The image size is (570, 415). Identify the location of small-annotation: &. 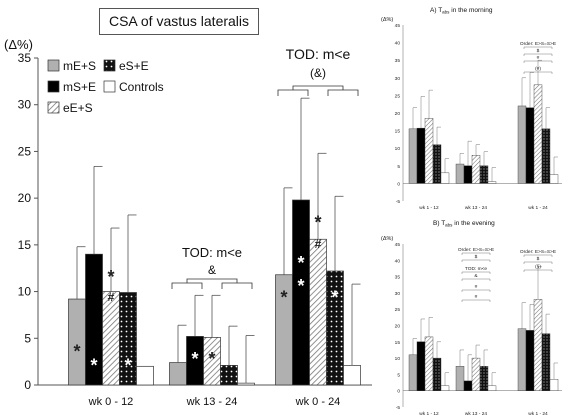
(476, 276).